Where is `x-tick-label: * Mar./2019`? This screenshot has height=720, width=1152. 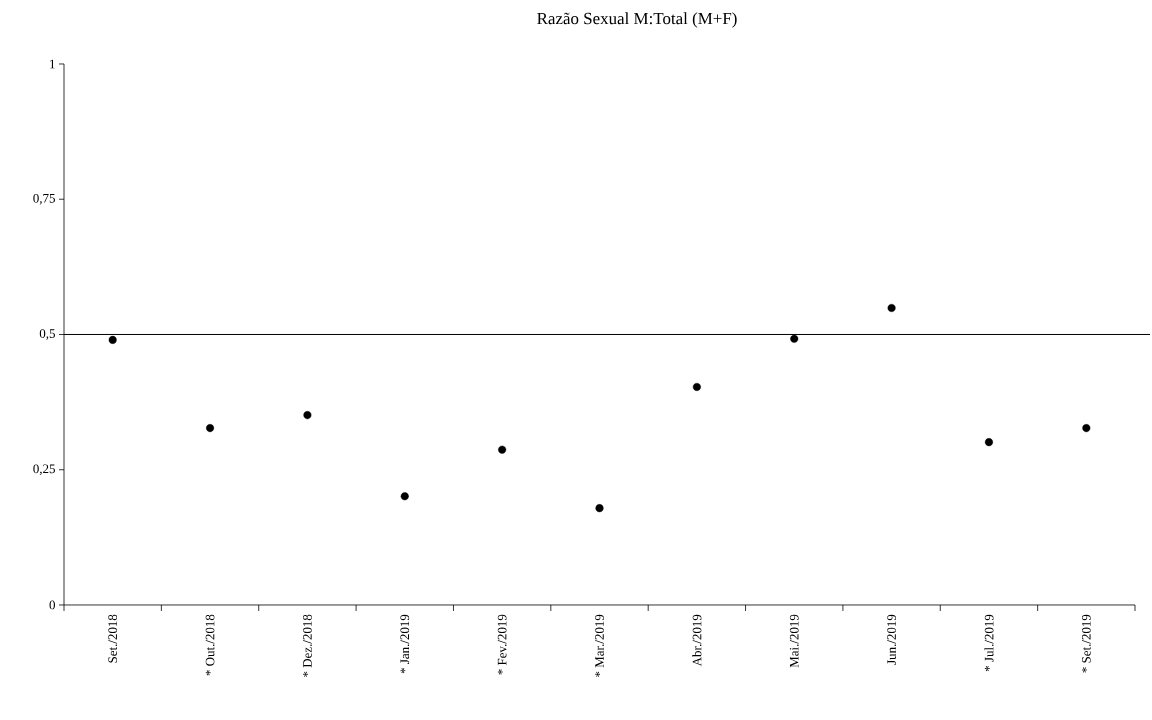 x-tick-label: * Mar./2019 is located at coordinates (599, 645).